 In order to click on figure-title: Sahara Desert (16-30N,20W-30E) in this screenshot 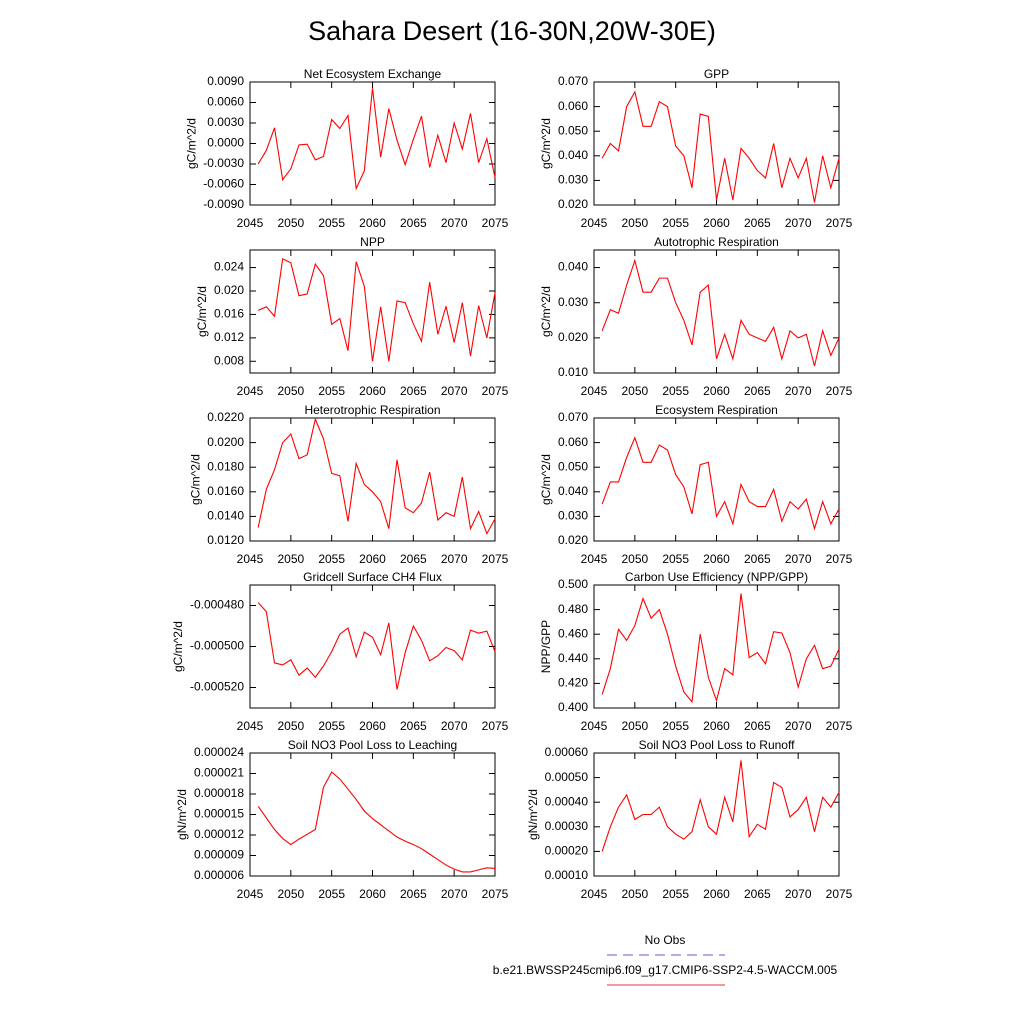, I will do `click(512, 31)`.